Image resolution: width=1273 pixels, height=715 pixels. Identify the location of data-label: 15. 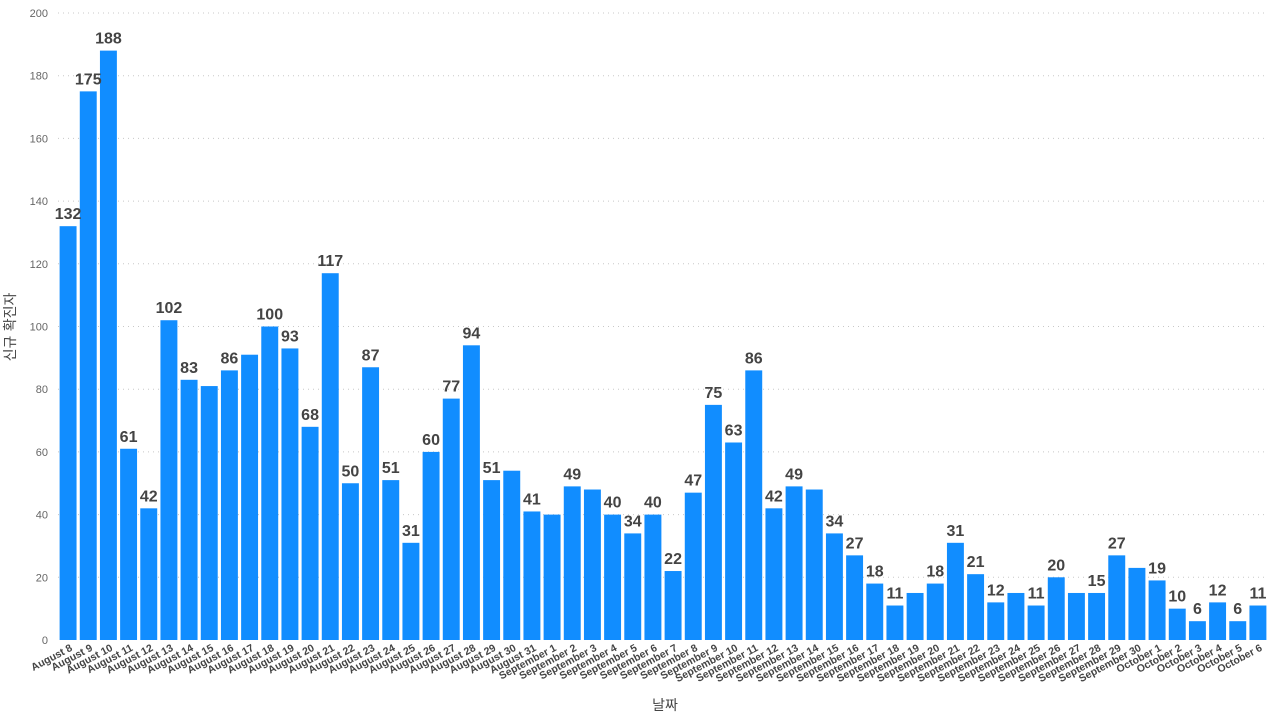
(1097, 581).